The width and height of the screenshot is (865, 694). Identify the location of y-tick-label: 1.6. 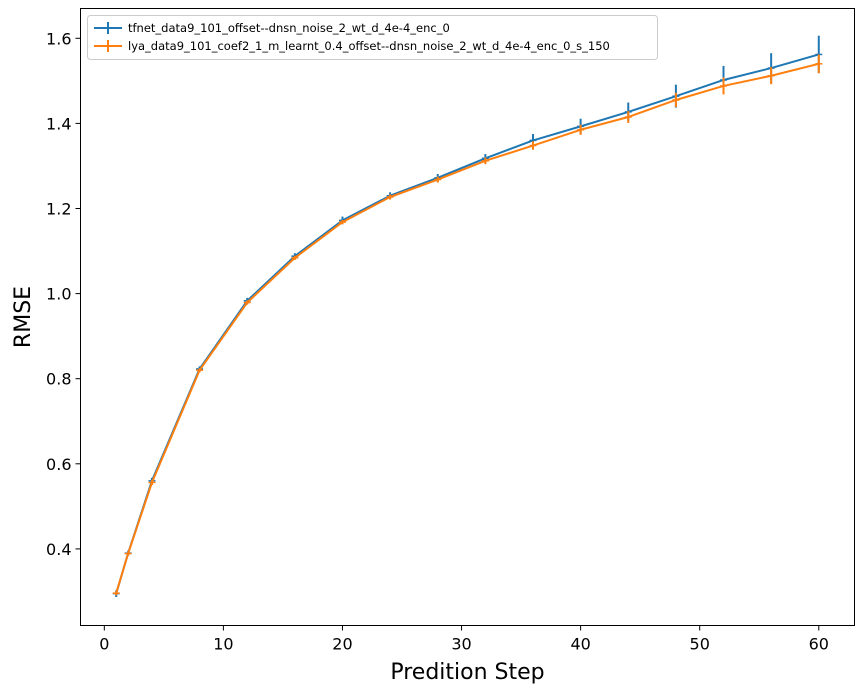
(58, 38).